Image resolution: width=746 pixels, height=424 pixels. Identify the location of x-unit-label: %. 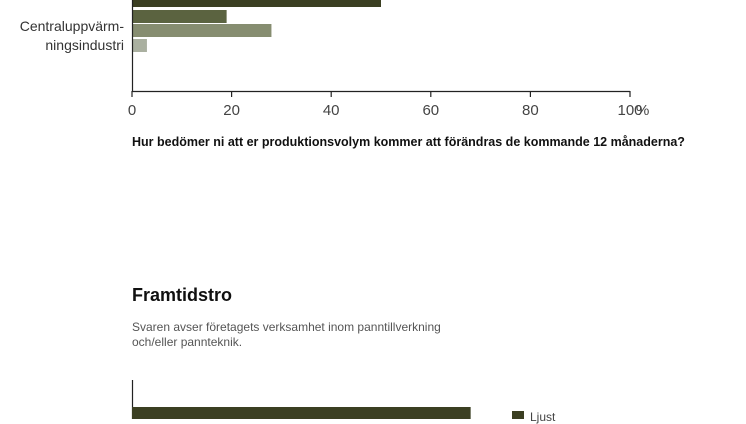
(643, 110).